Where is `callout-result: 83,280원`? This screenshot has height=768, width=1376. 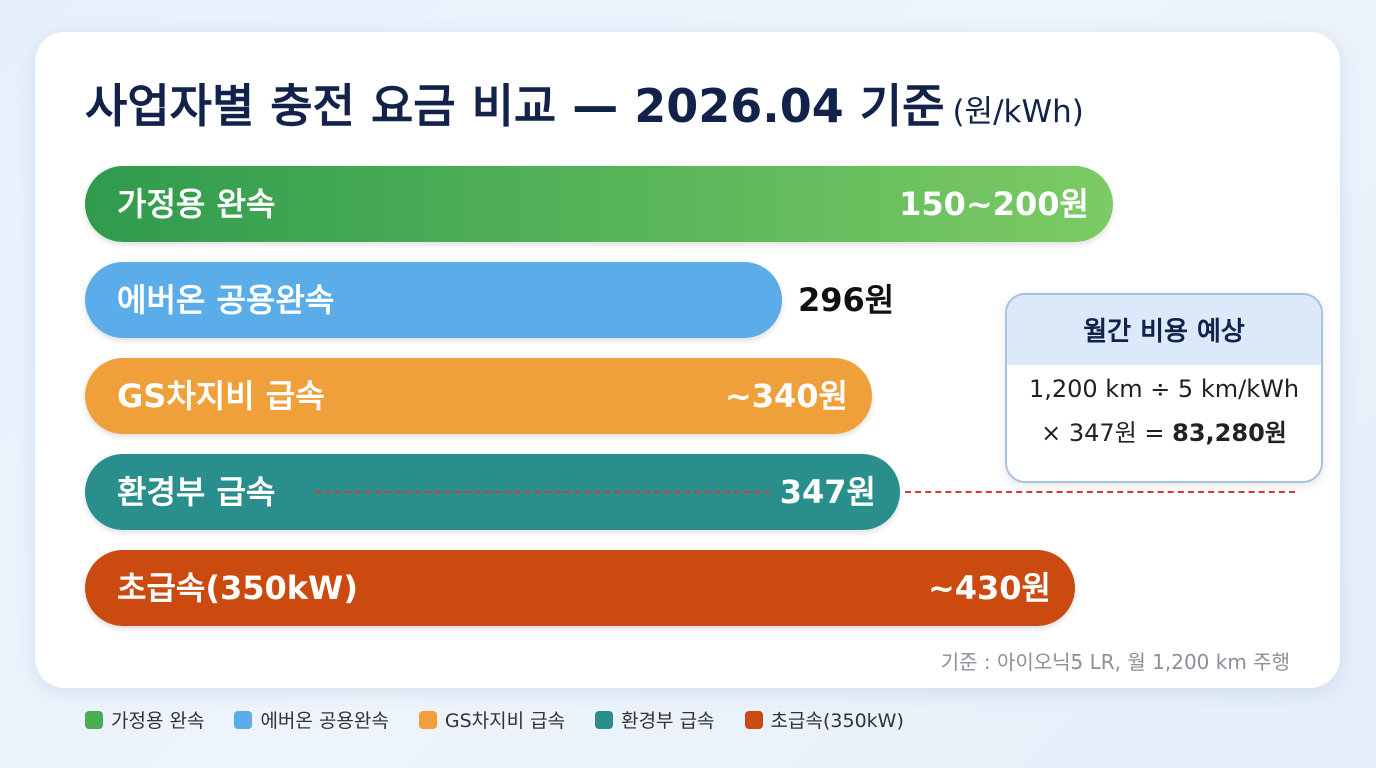 callout-result: 83,280원 is located at coordinates (1229, 433).